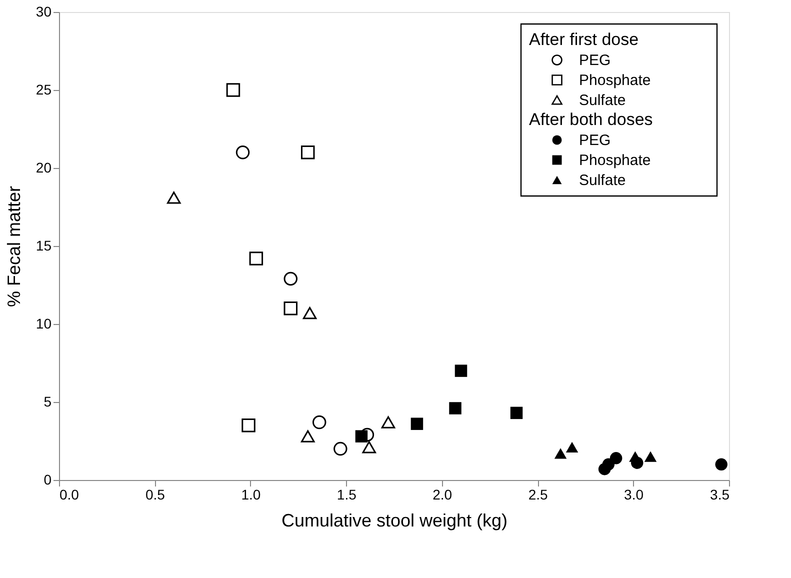  I want to click on x-tick-label: 3.5, so click(720, 494).